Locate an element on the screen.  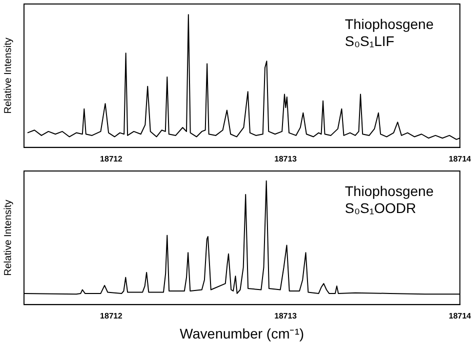
x-axis-title: Wavenumber (cm⁻¹) is located at coordinates (242, 333).